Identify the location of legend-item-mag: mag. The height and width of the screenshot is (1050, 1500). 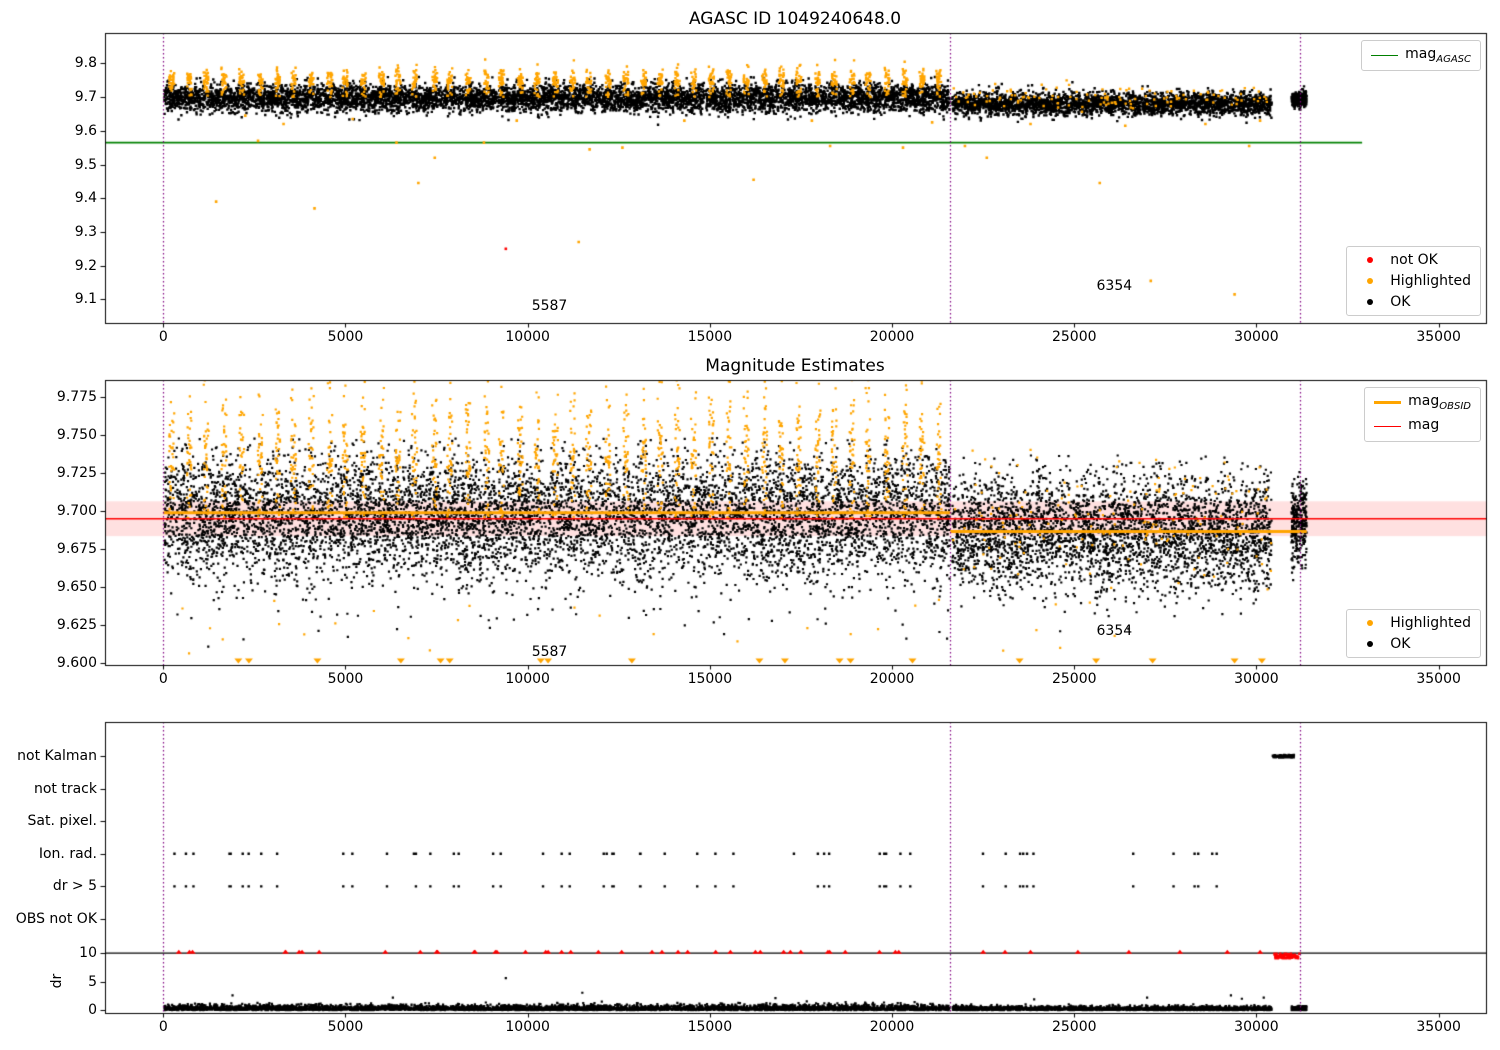
(1422, 426).